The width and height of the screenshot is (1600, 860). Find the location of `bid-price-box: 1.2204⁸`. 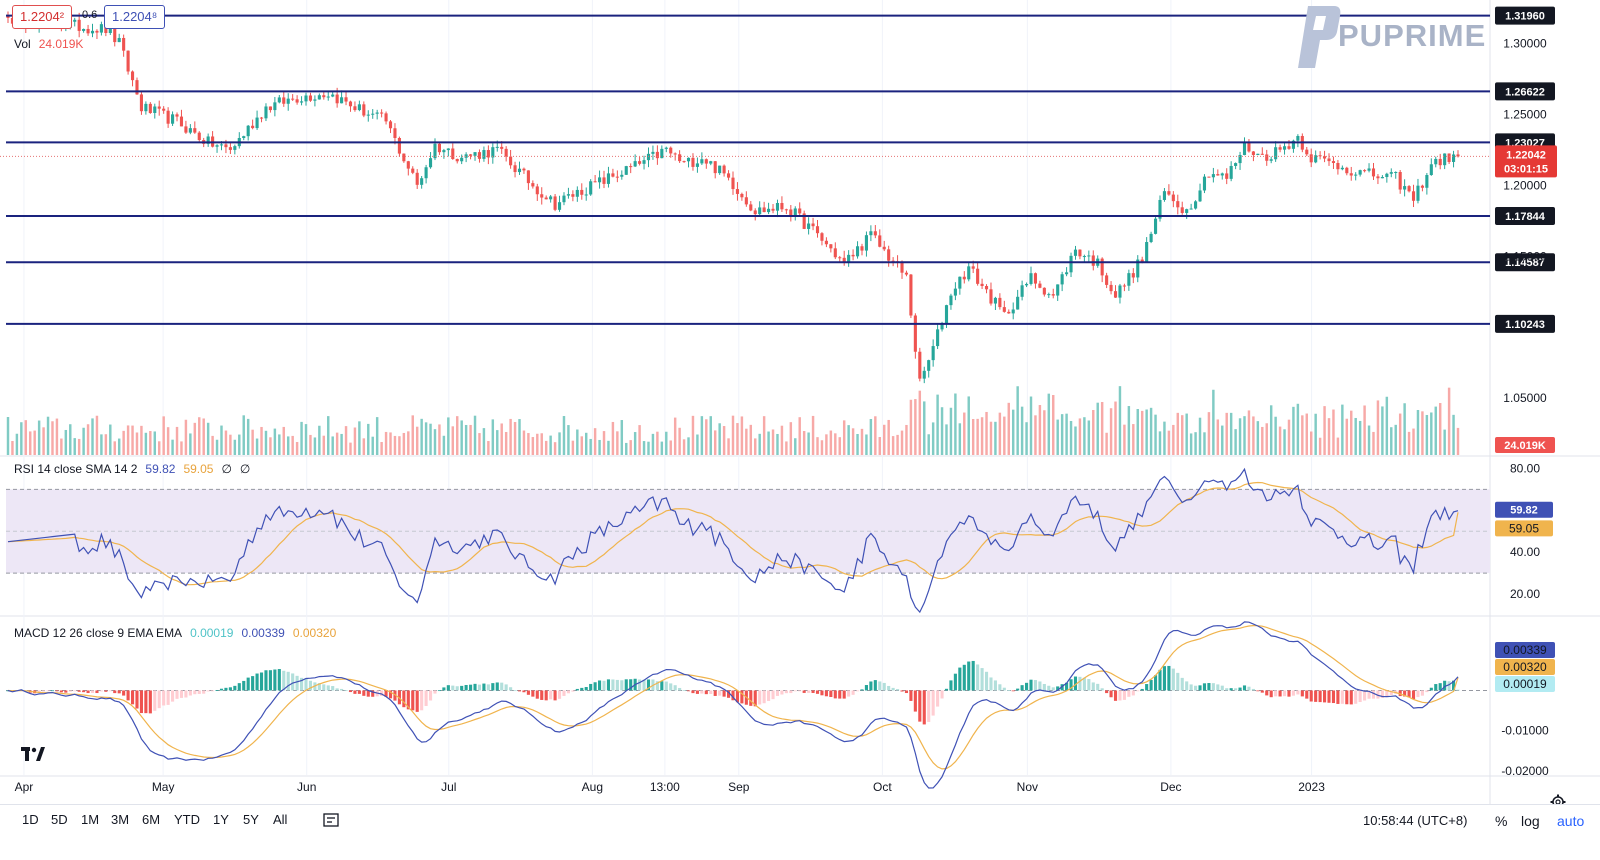

bid-price-box: 1.2204⁸ is located at coordinates (135, 17).